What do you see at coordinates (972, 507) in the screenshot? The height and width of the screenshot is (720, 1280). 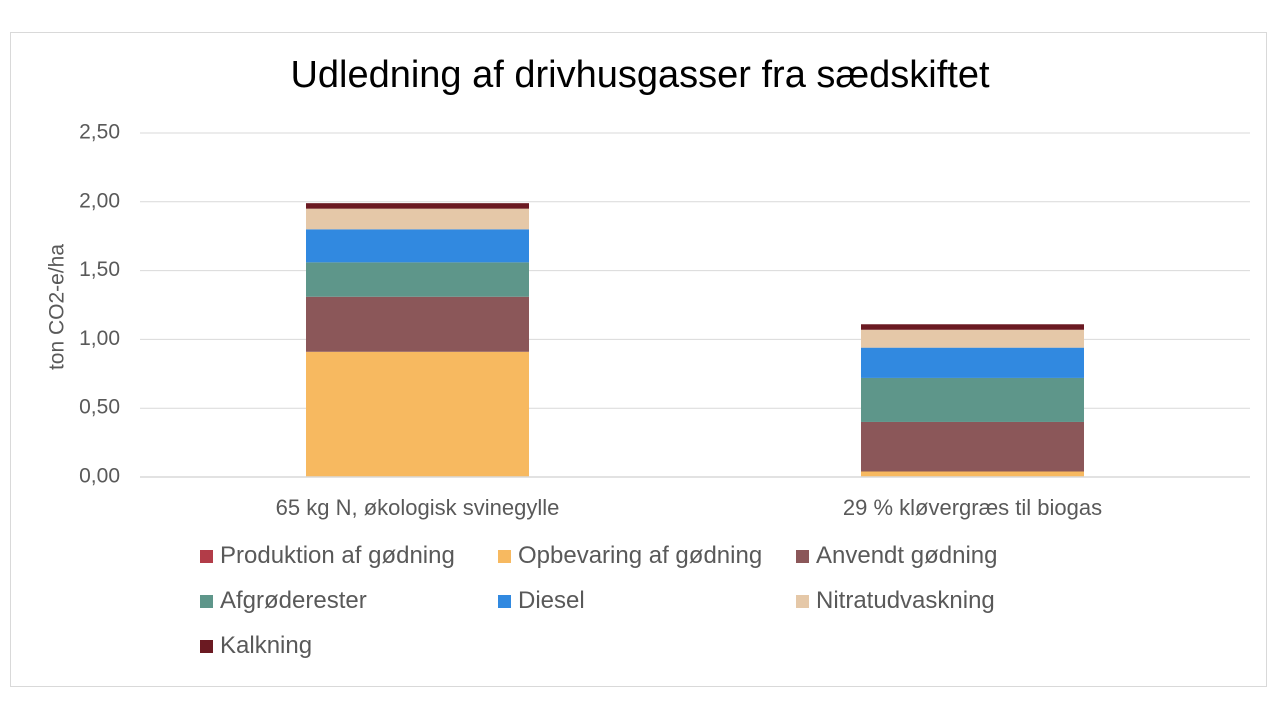 I see `category-label: 29 % kløvergræs til biogas` at bounding box center [972, 507].